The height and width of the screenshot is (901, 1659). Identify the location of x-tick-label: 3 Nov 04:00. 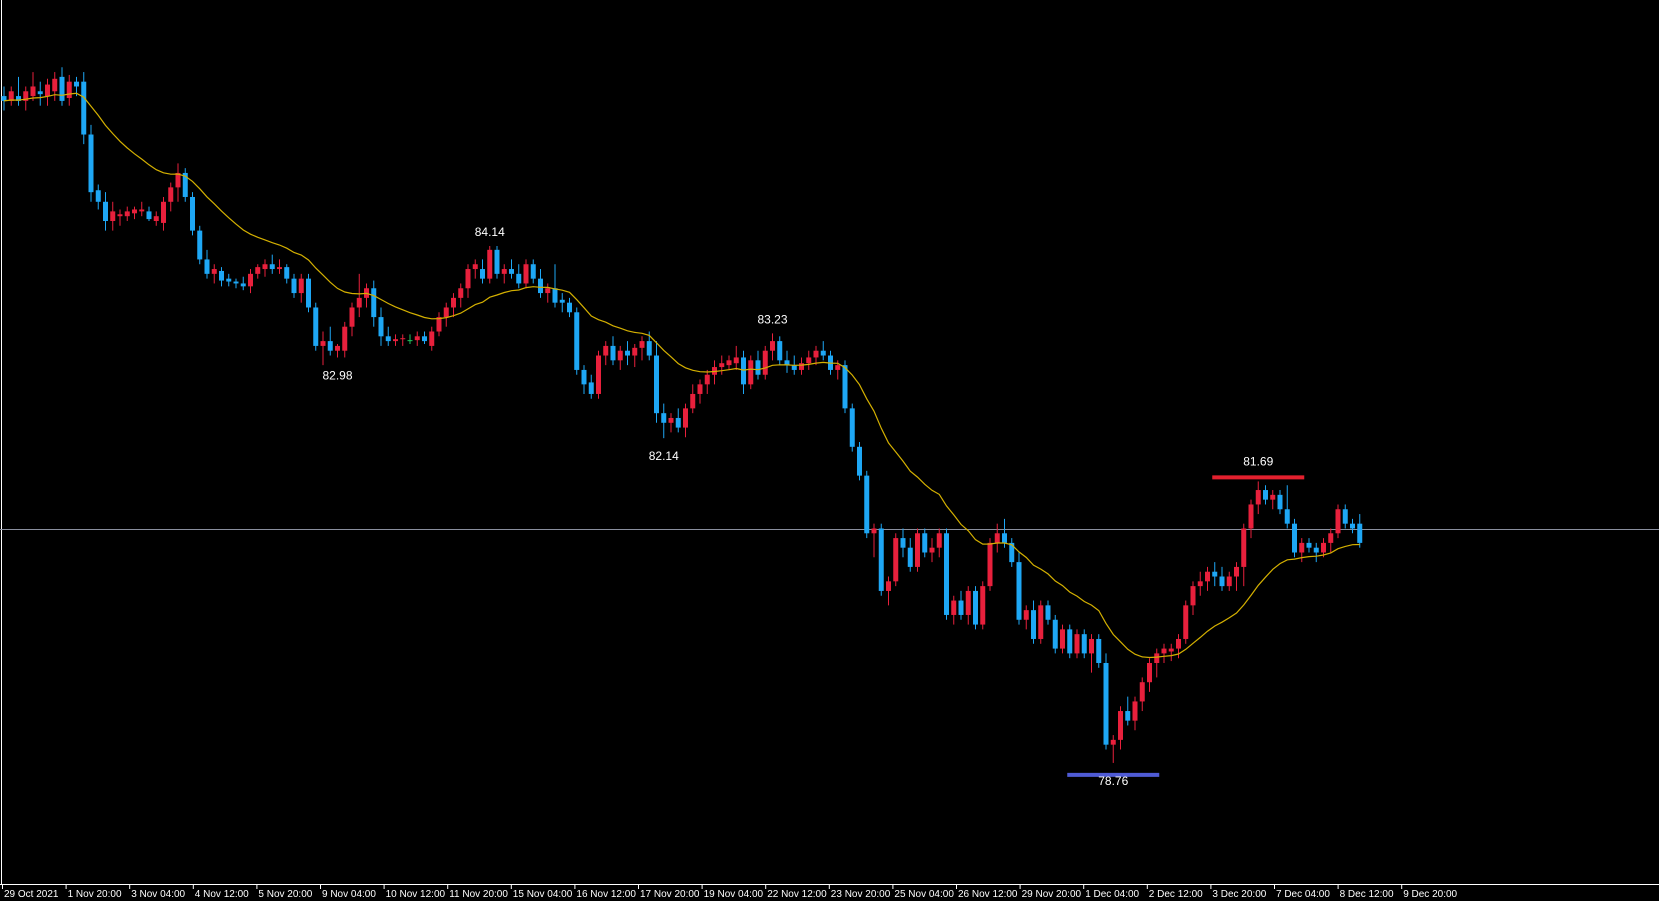
(158, 894).